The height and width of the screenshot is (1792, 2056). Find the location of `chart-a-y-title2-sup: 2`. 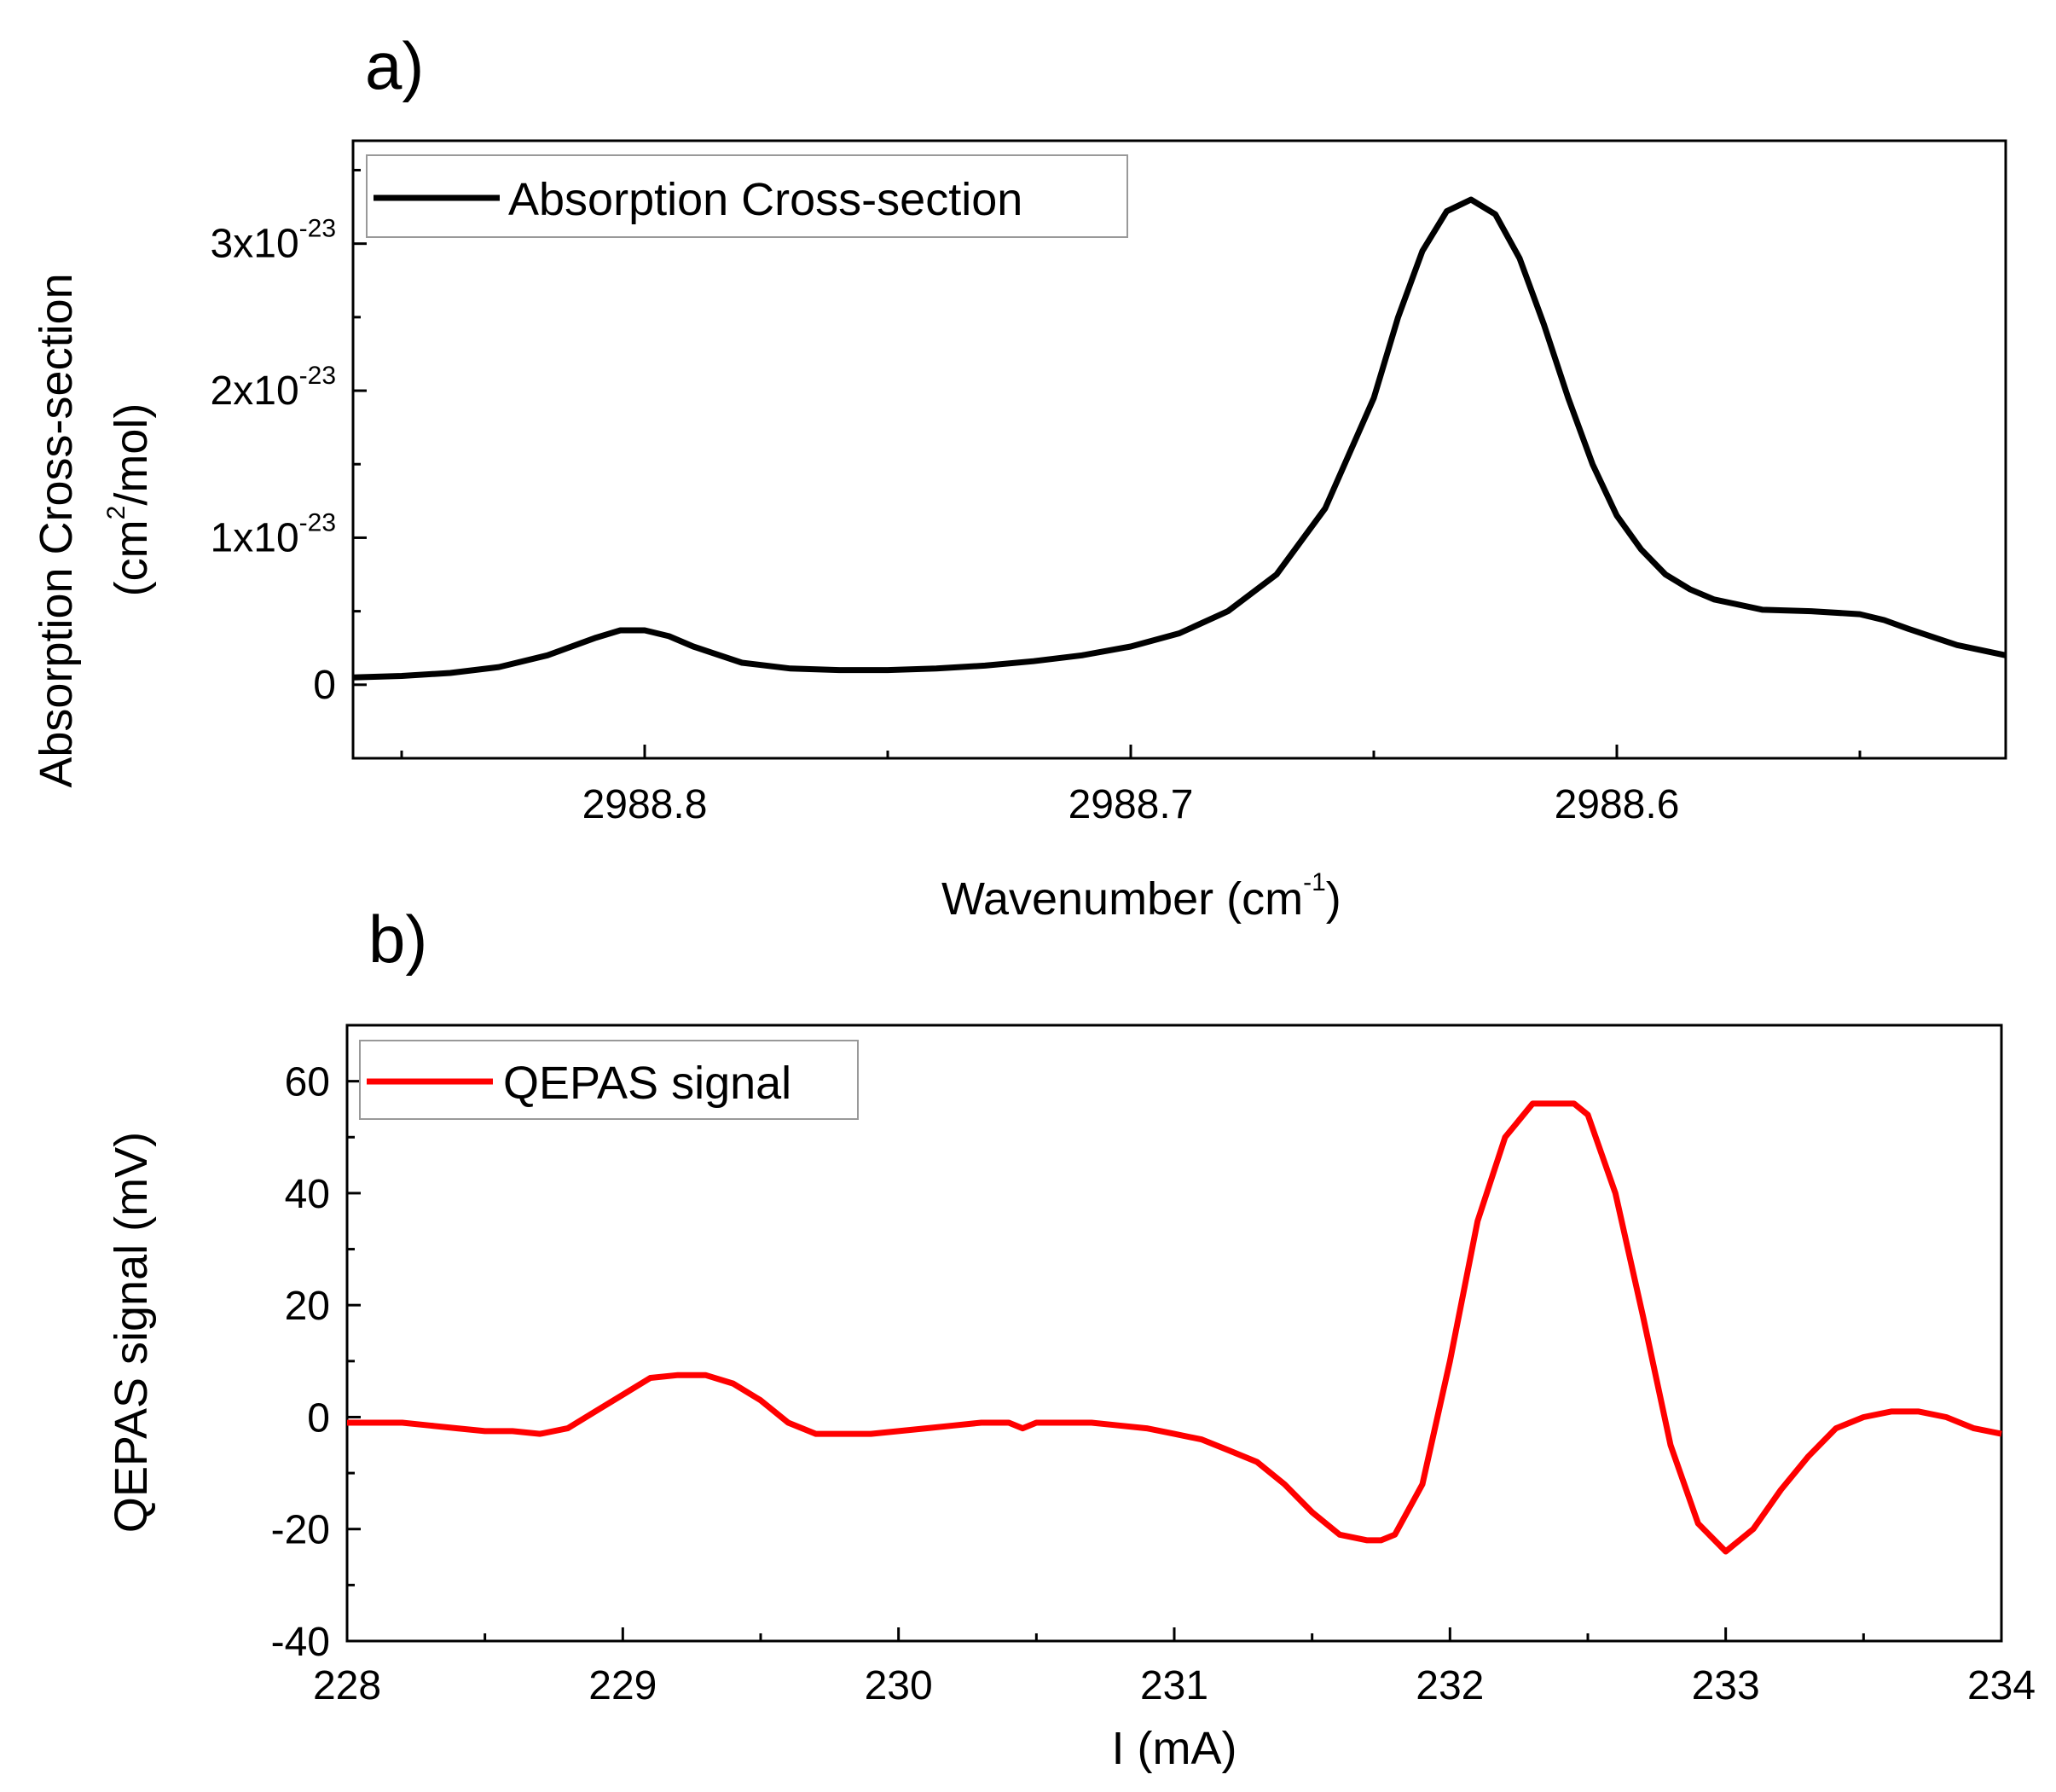

chart-a-y-title2-sup: 2 is located at coordinates (116, 513).